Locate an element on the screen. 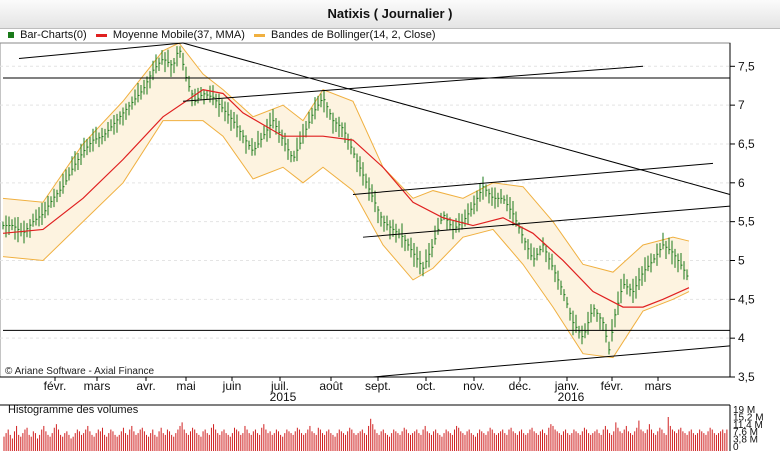 The image size is (780, 455). price-tick-label: 6 is located at coordinates (741, 183).